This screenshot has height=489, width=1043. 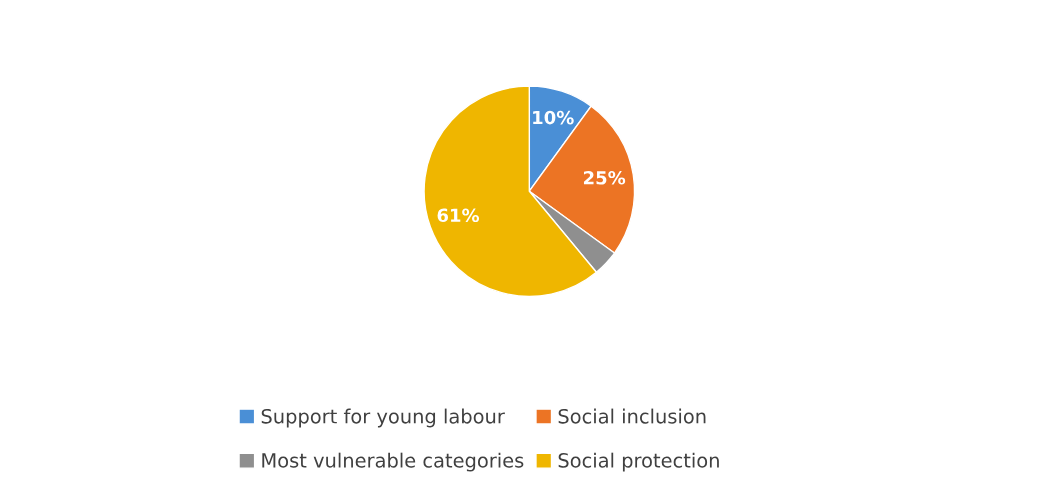 I want to click on legend-label: Social inclusion, so click(x=632, y=416).